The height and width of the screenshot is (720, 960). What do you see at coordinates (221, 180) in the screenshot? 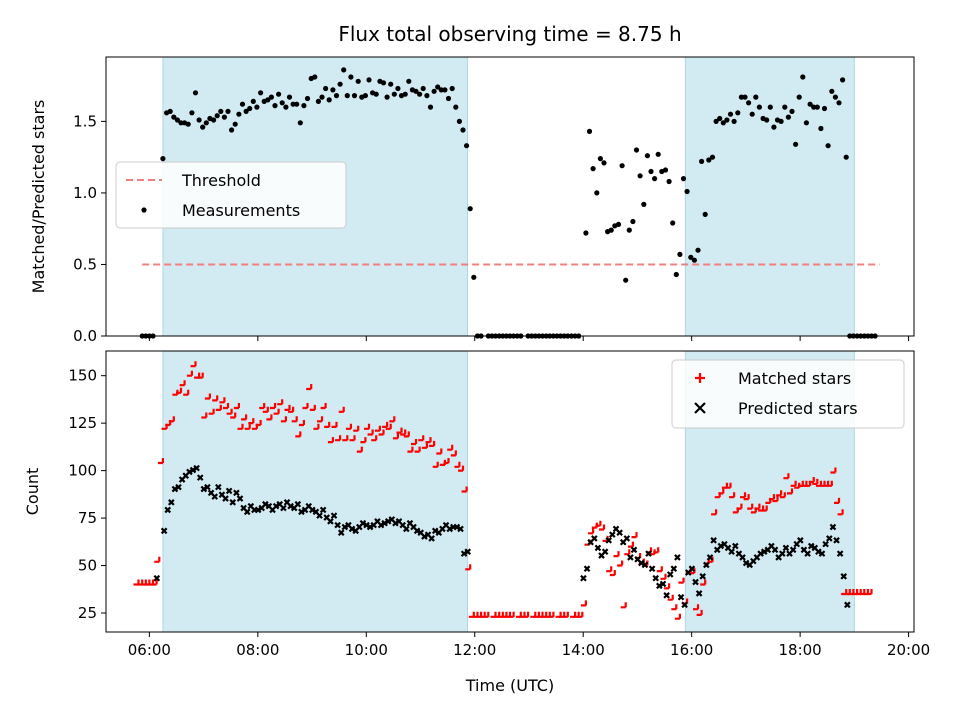
I see `legend-label: Threshold` at bounding box center [221, 180].